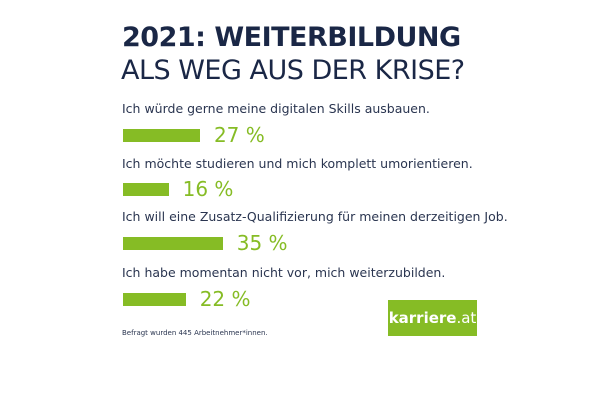 This screenshot has height=400, width=600. Describe the element at coordinates (239, 135) in the screenshot. I see `value-label: 27 %` at that location.